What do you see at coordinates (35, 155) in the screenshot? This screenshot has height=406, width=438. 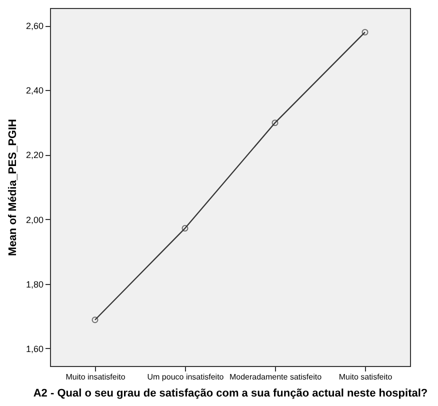 I see `y-tick-label: 2,20` at bounding box center [35, 155].